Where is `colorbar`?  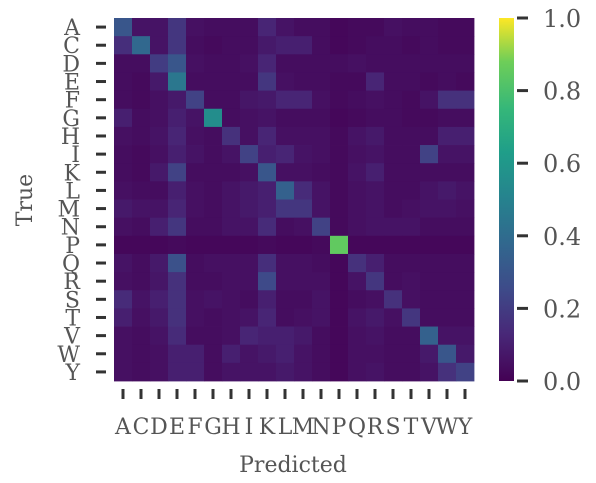
colorbar is located at coordinates (506, 199).